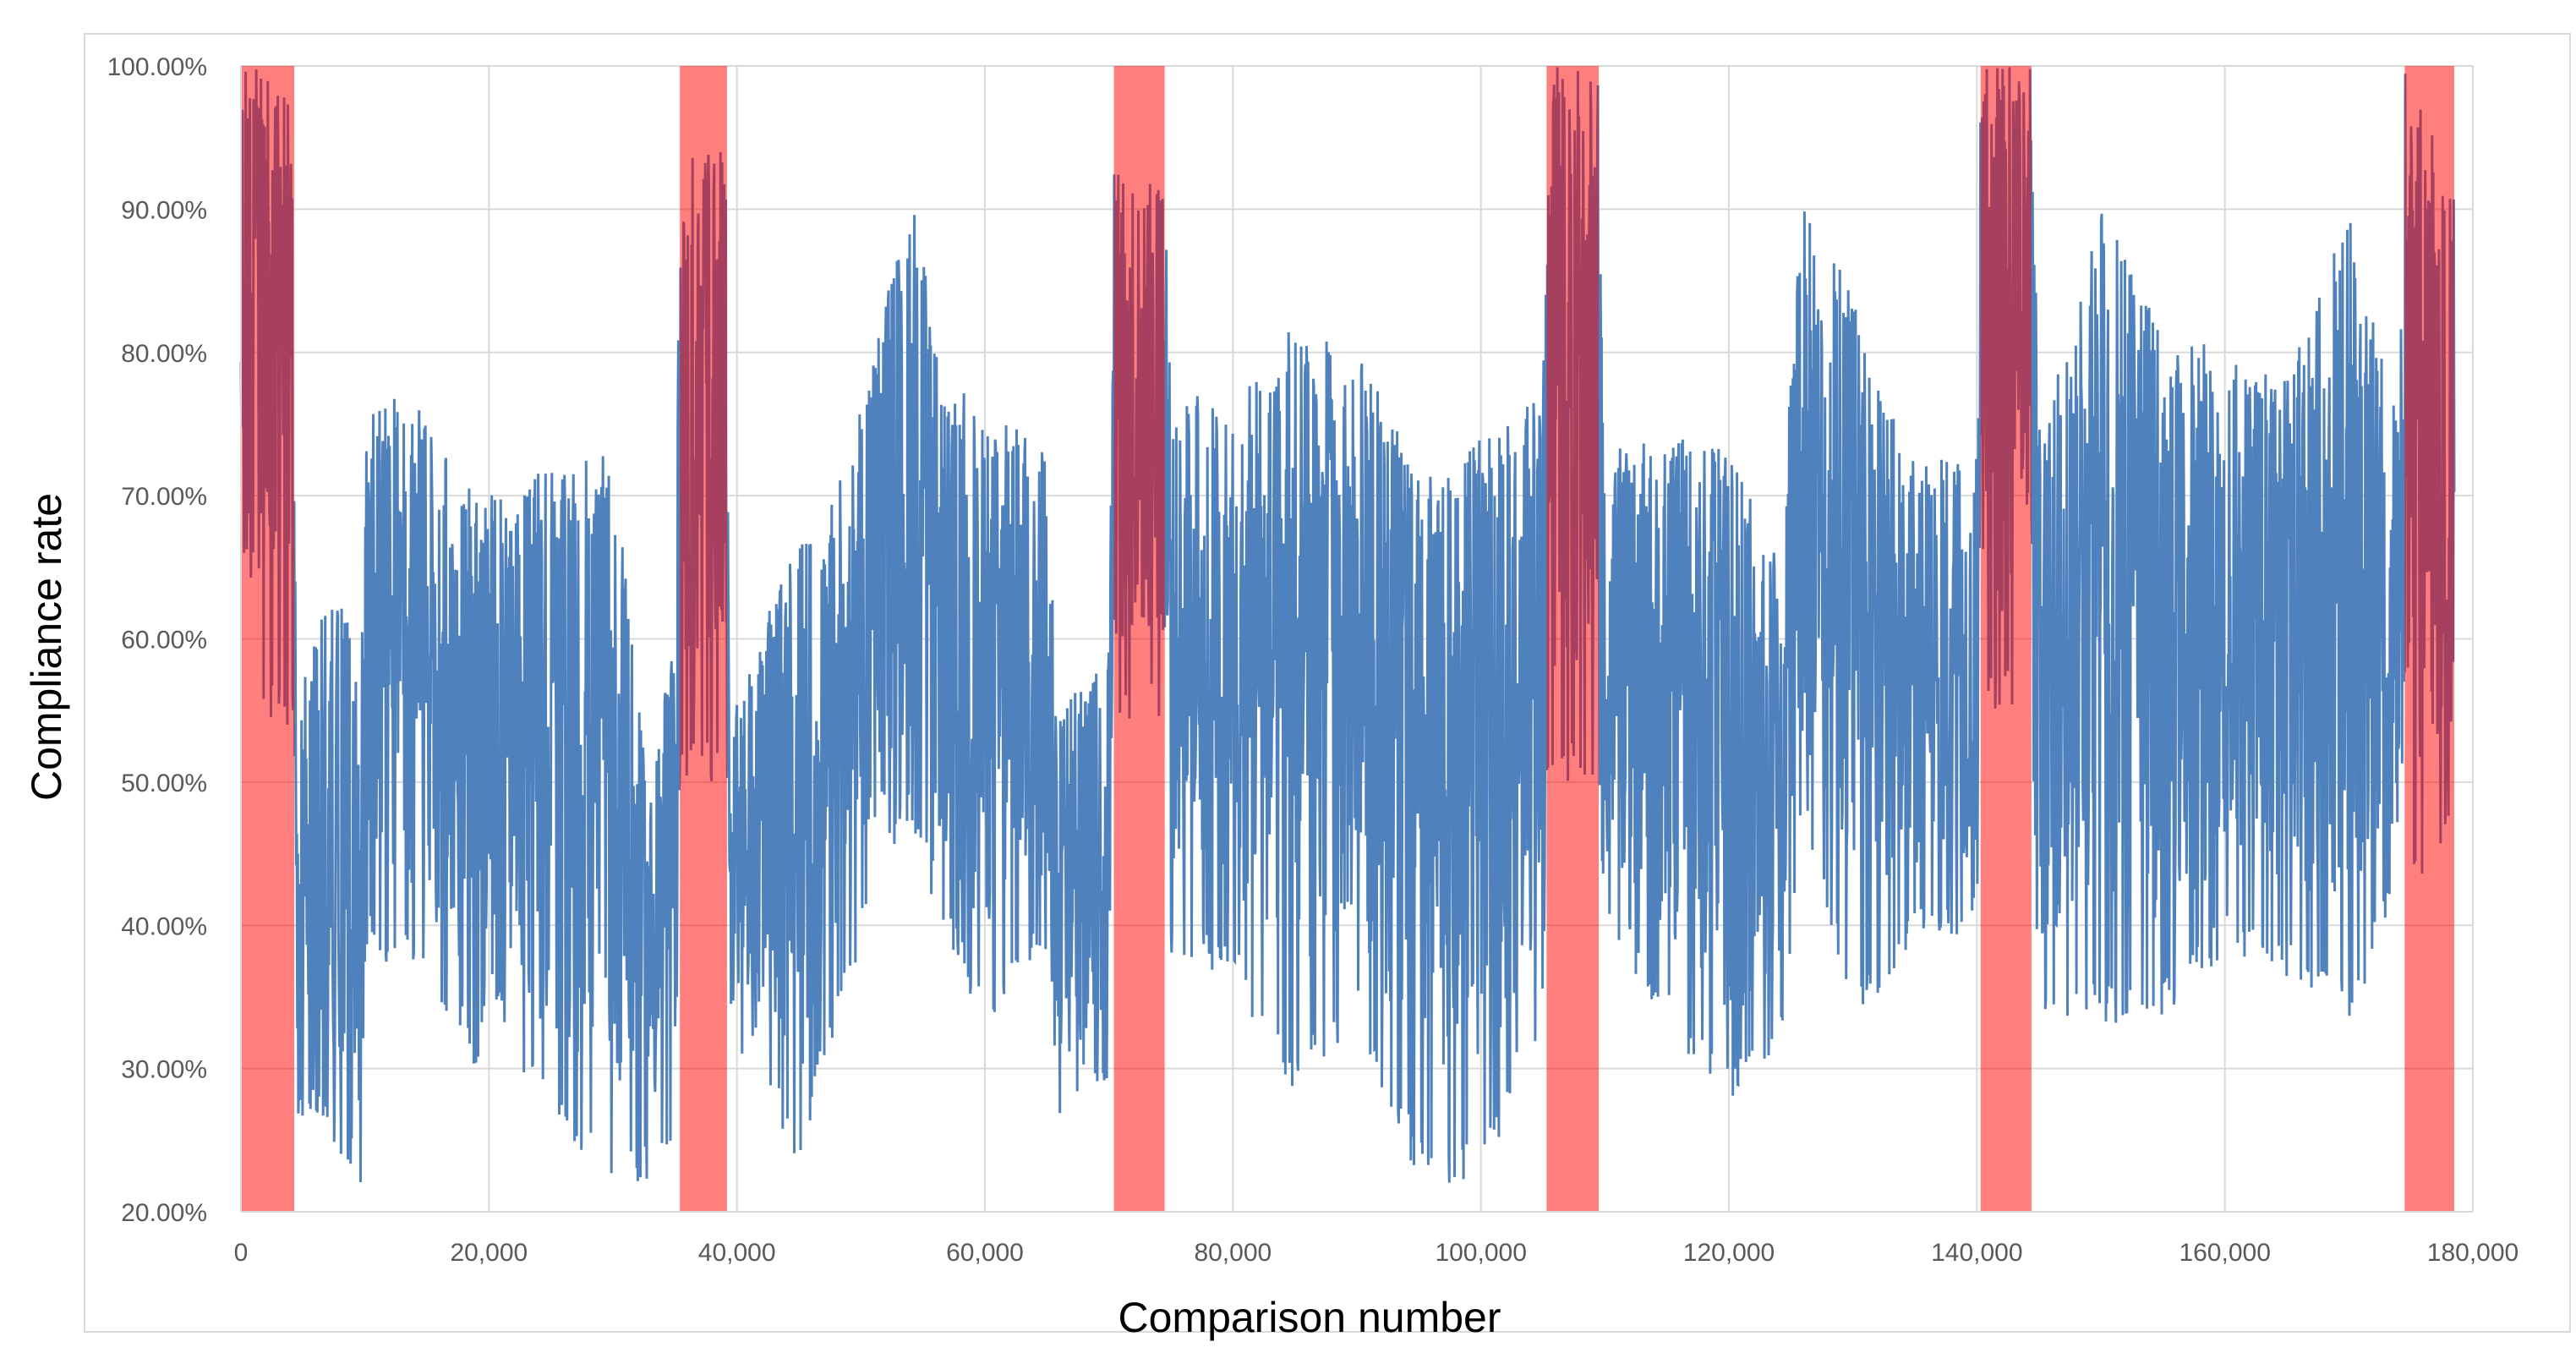 This screenshot has height=1353, width=2576. I want to click on x-tick-label: 40,000, so click(737, 1253).